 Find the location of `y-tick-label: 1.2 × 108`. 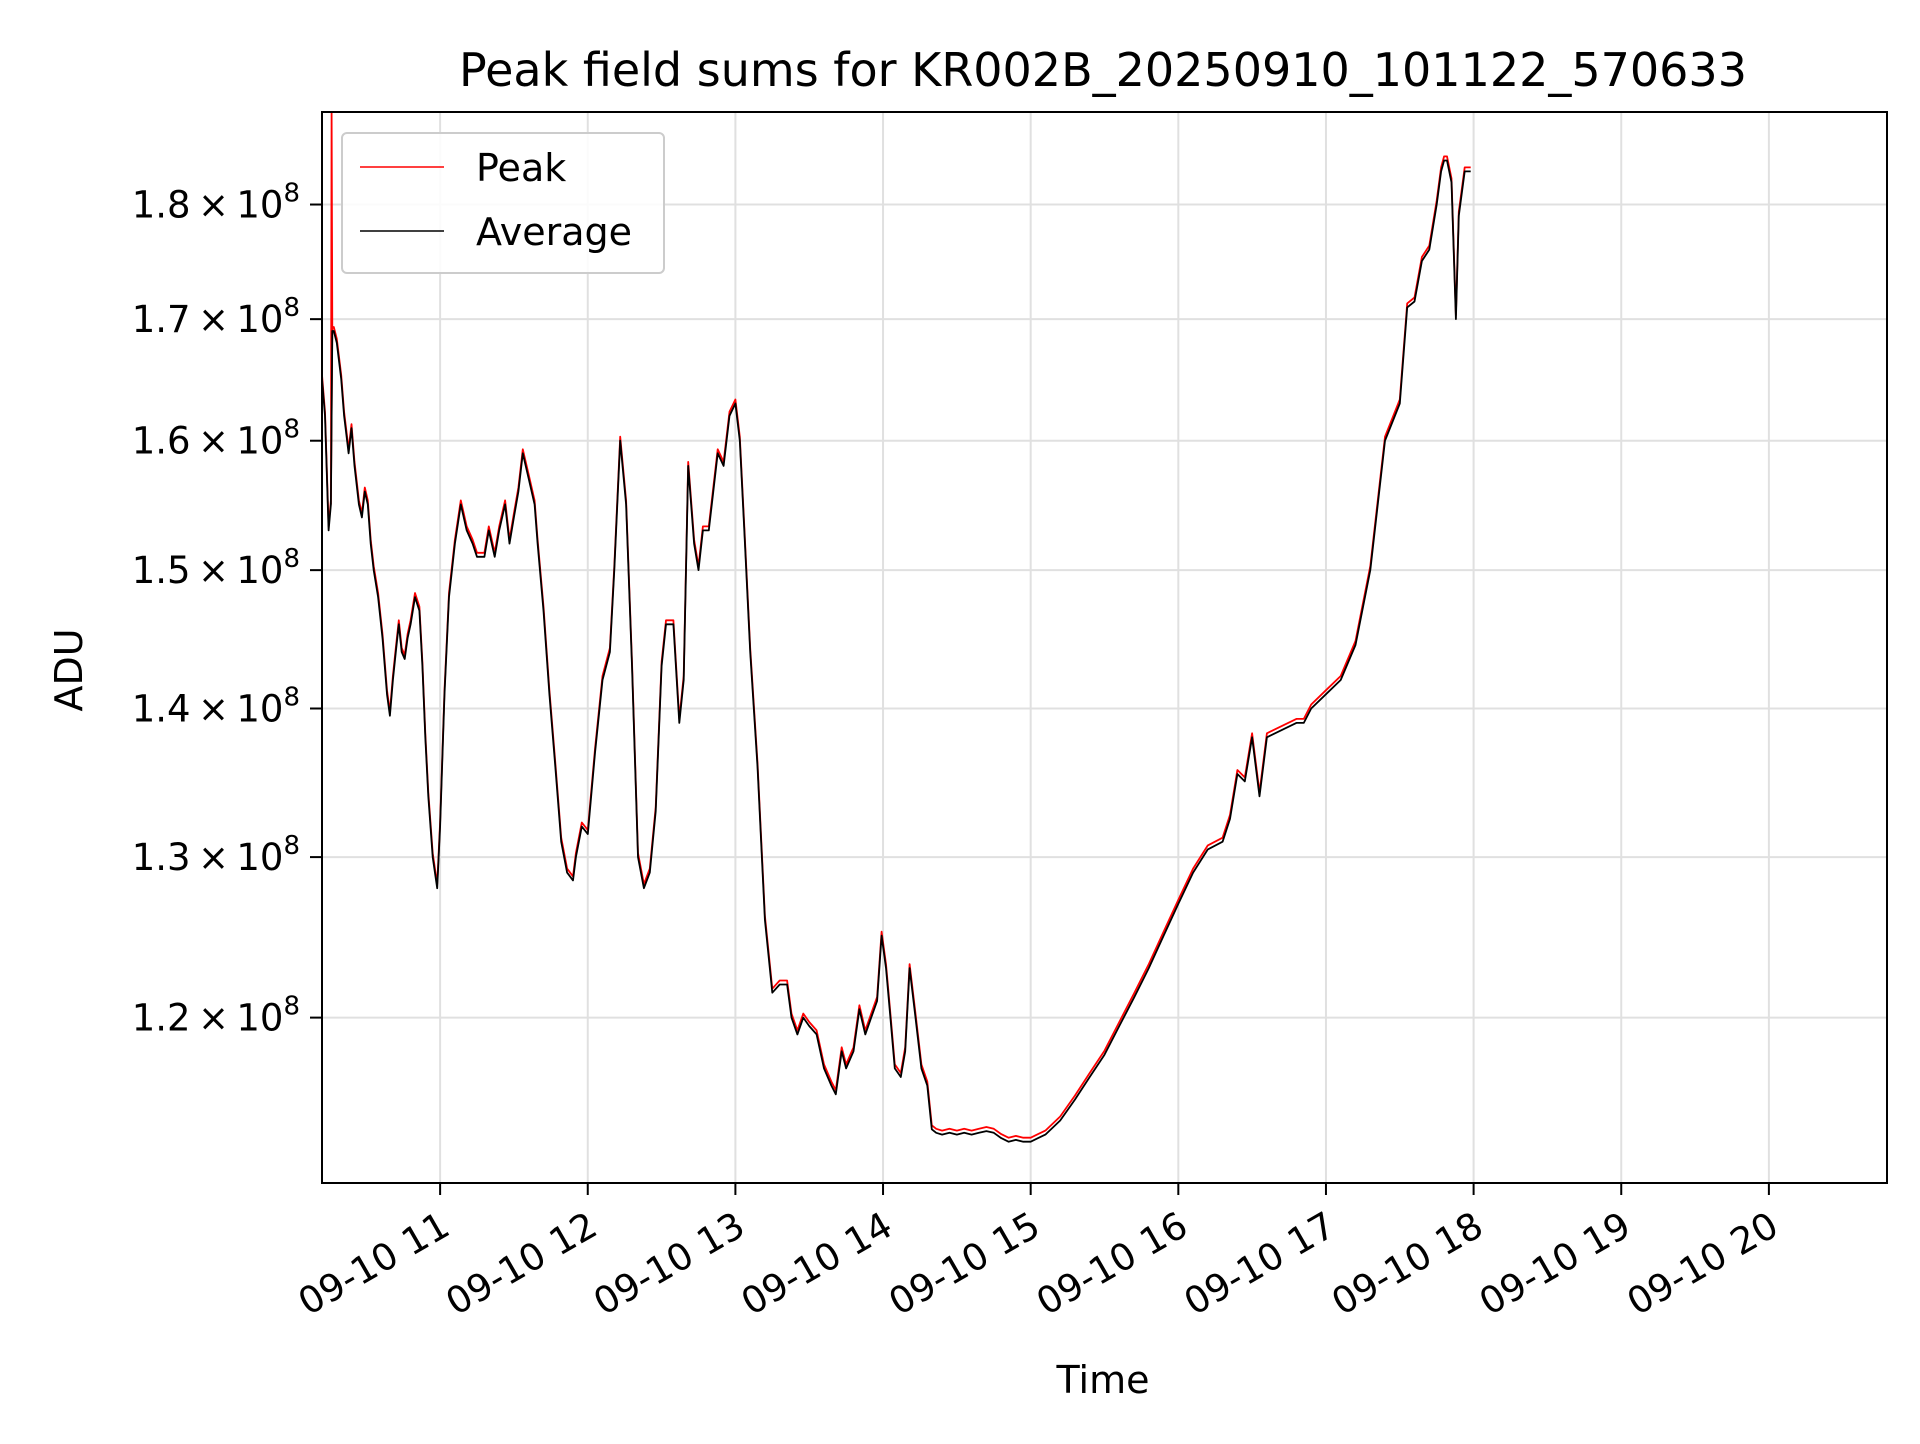

y-tick-label: 1.2 × 108 is located at coordinates (216, 1016).